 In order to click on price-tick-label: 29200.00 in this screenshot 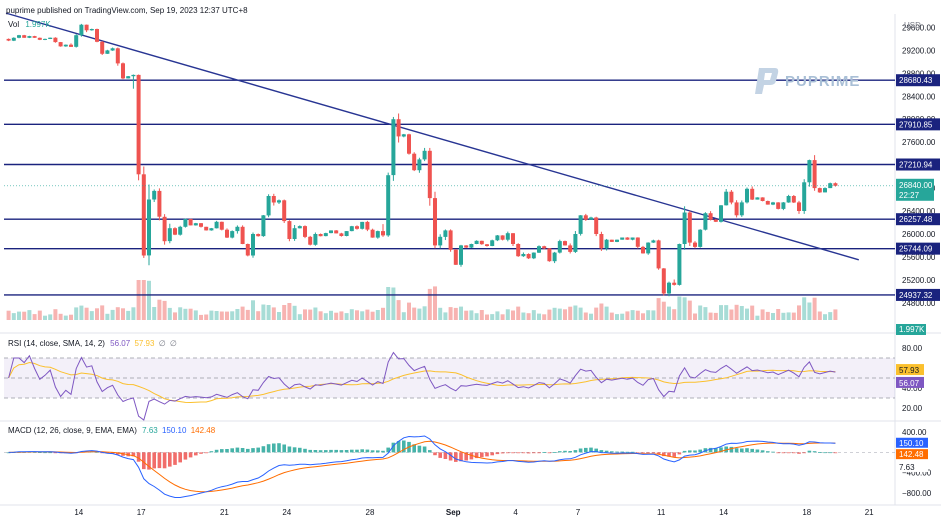, I will do `click(919, 50)`.